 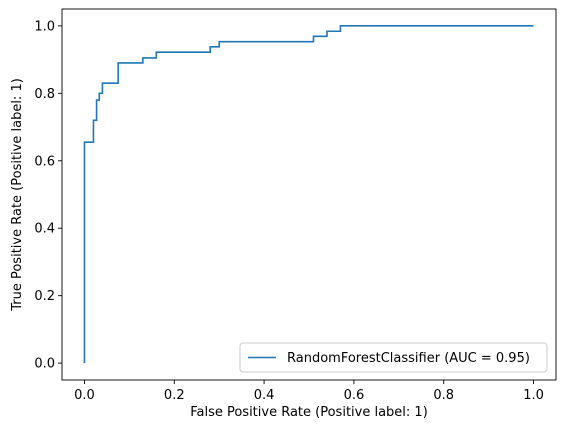 What do you see at coordinates (44, 26) in the screenshot?
I see `y-tick-label: 1.0` at bounding box center [44, 26].